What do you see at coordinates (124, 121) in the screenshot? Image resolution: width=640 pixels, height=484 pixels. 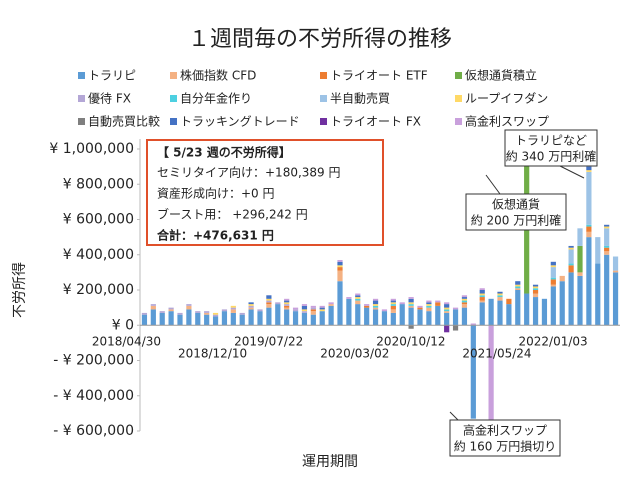 I see `legend-label: 自動売買比較` at bounding box center [124, 121].